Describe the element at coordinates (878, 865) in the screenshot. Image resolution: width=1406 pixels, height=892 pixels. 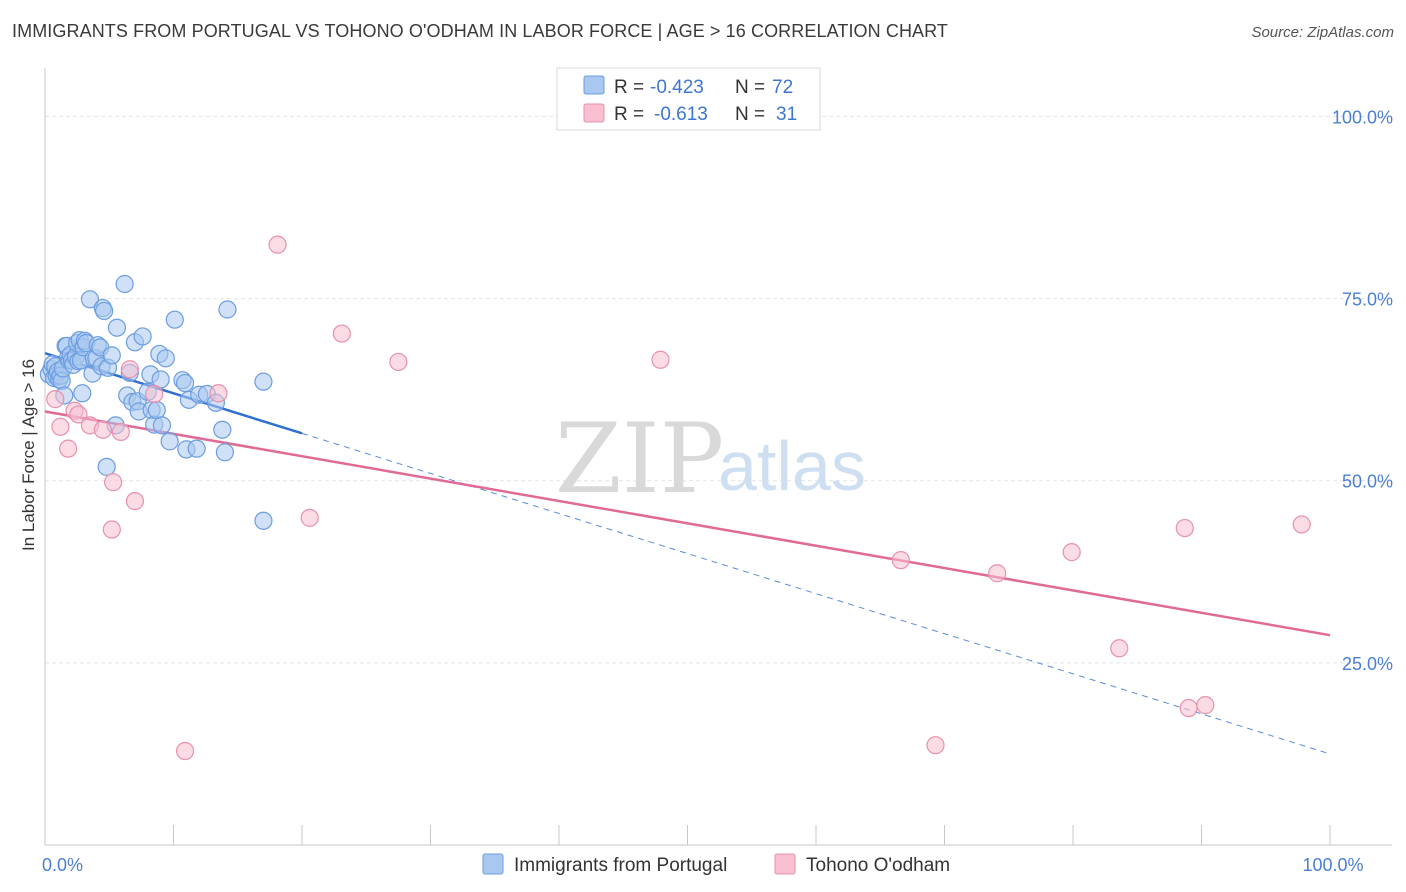
I see `legend-label-tohono: Tohono O'odham` at that location.